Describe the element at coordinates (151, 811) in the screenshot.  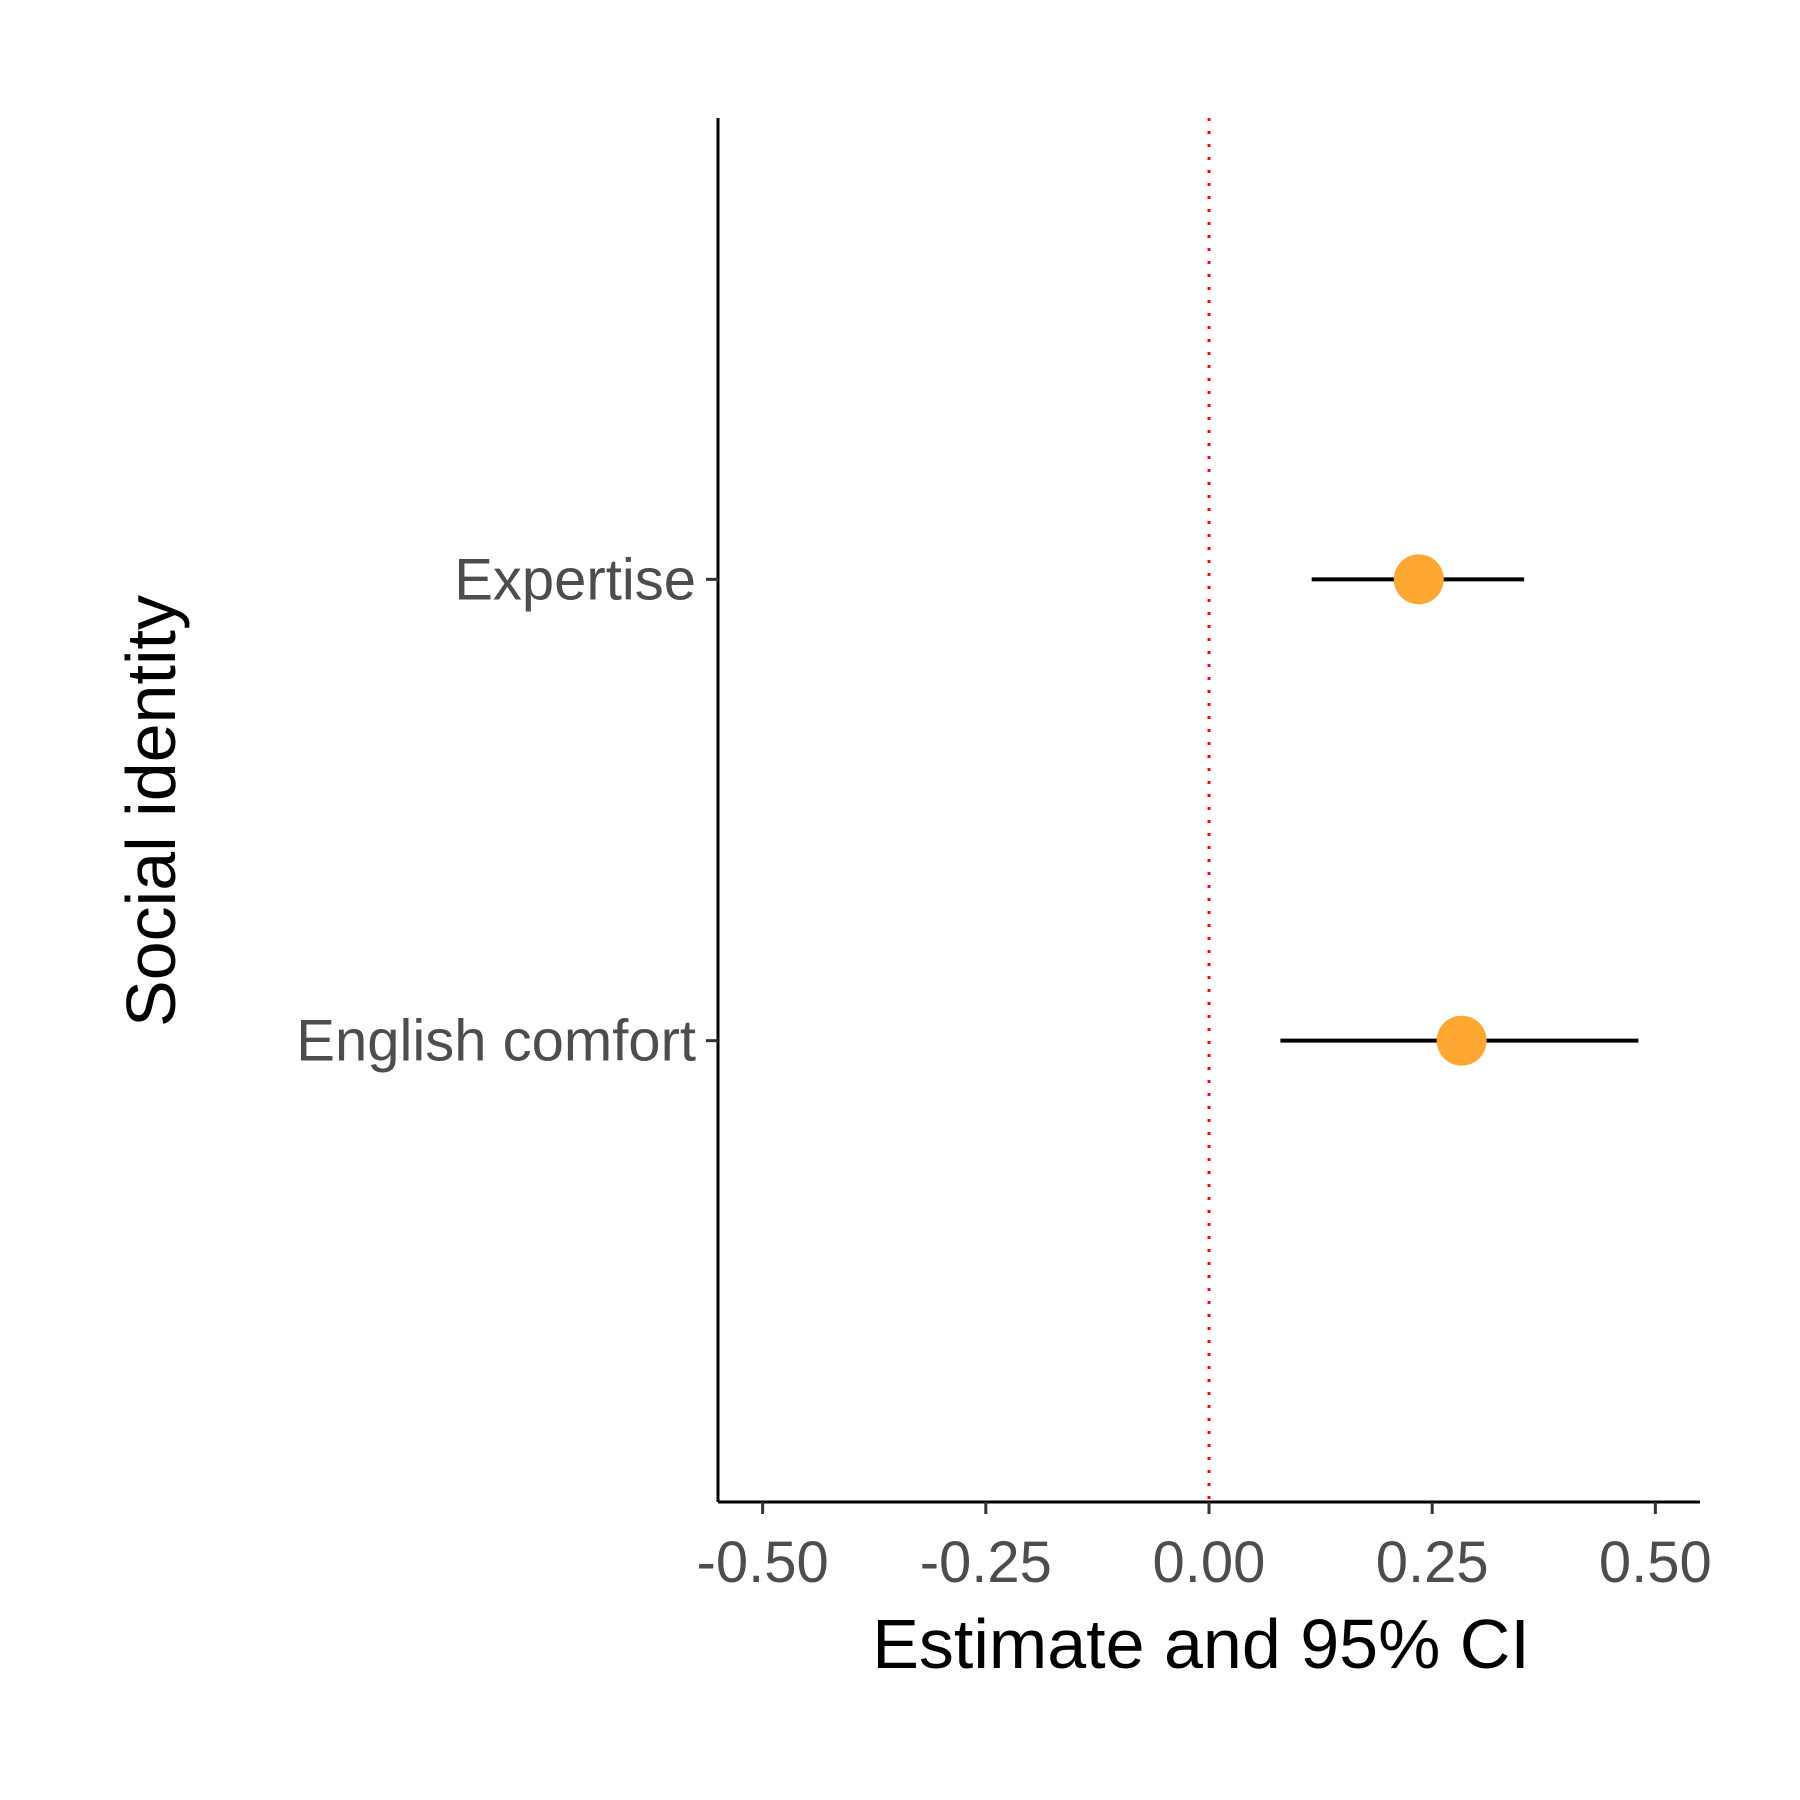
I see `y-axis-title: Social identity` at that location.